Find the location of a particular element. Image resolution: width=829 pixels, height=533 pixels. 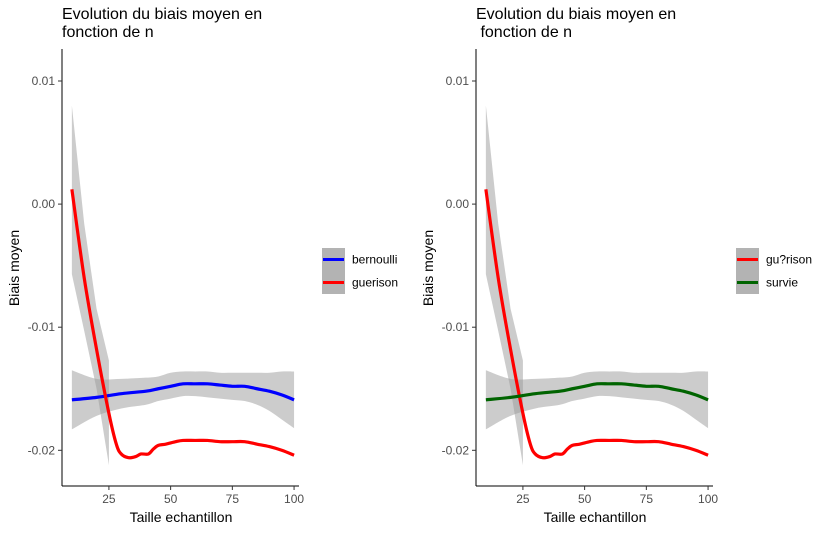

legend-label-1: survie is located at coordinates (782, 283).